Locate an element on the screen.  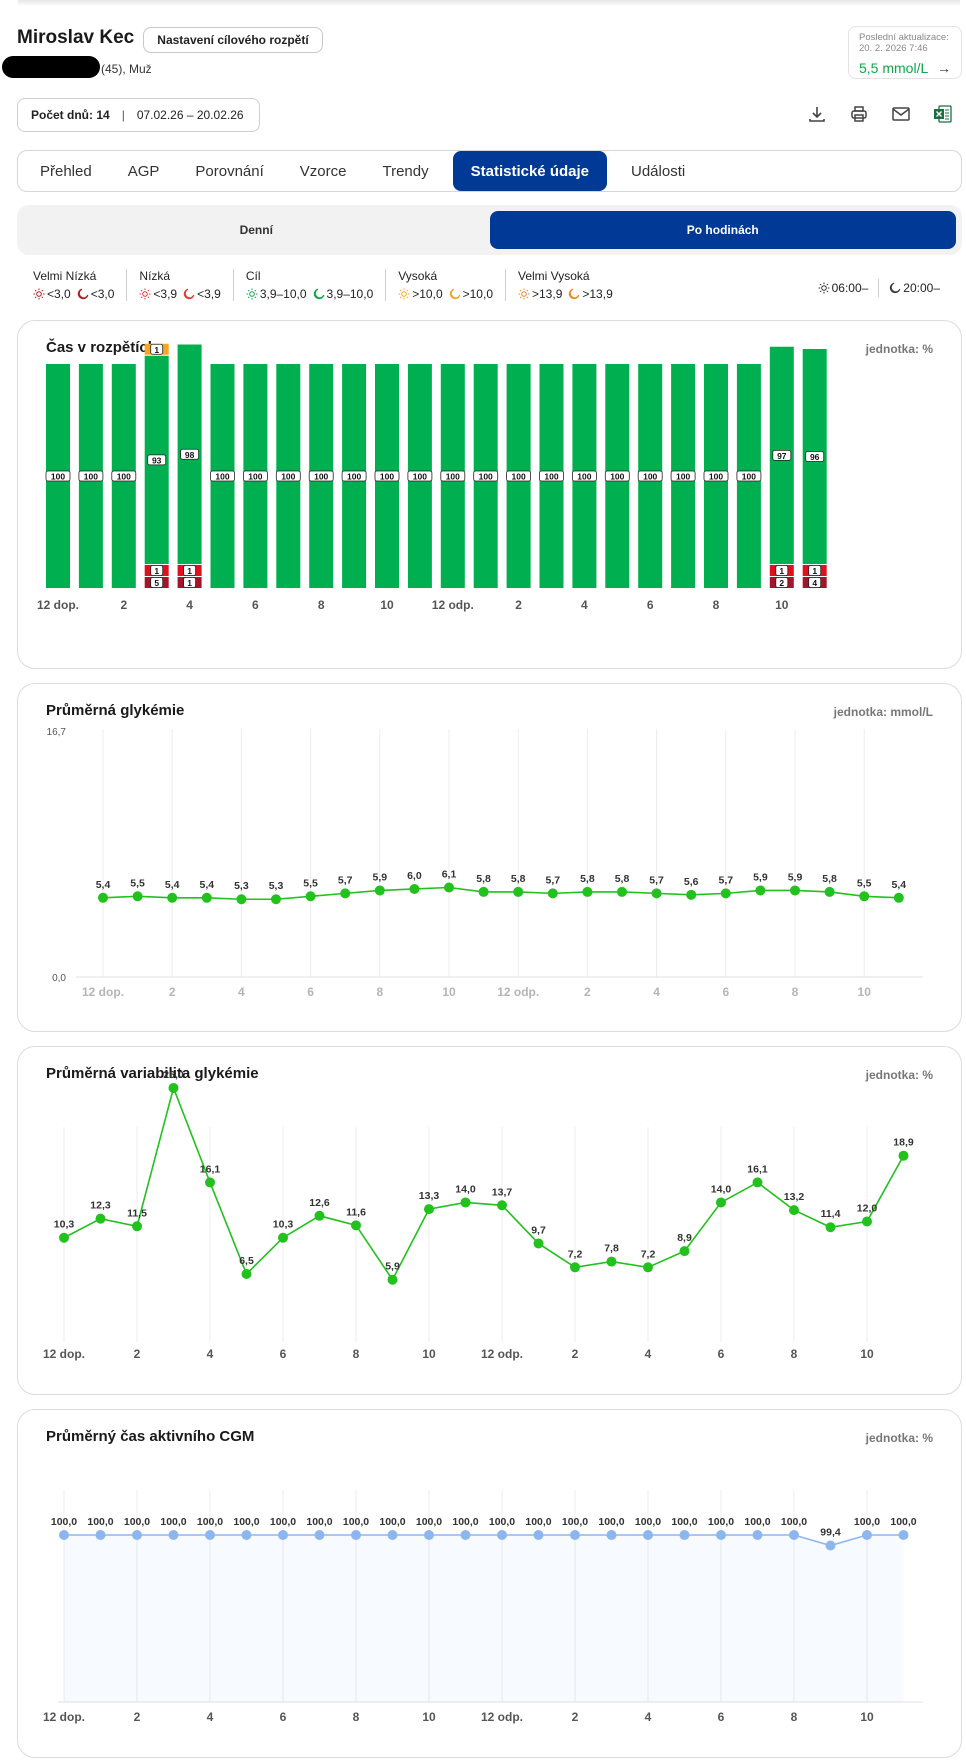
x-tick-label: 12 dop. is located at coordinates (64, 1717).